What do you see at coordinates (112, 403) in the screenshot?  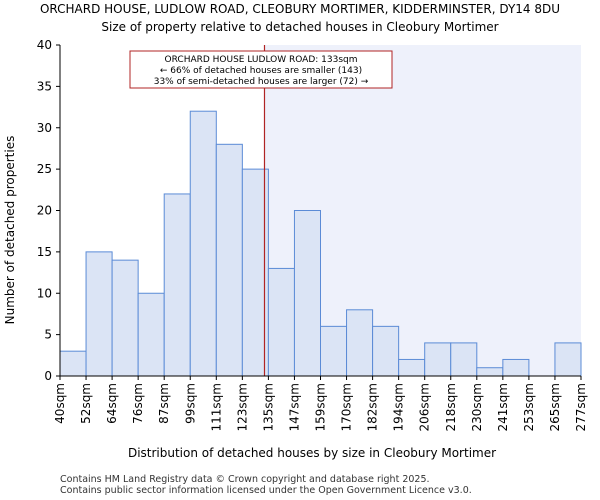 I see `x-tick-label: 64sqm` at bounding box center [112, 403].